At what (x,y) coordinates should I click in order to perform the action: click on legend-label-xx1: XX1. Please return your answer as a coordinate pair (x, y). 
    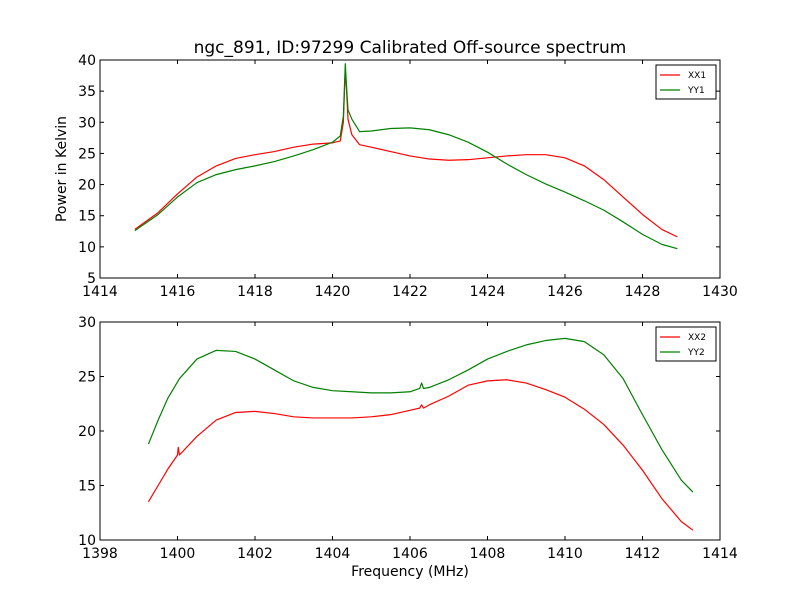
    Looking at the image, I should click on (697, 76).